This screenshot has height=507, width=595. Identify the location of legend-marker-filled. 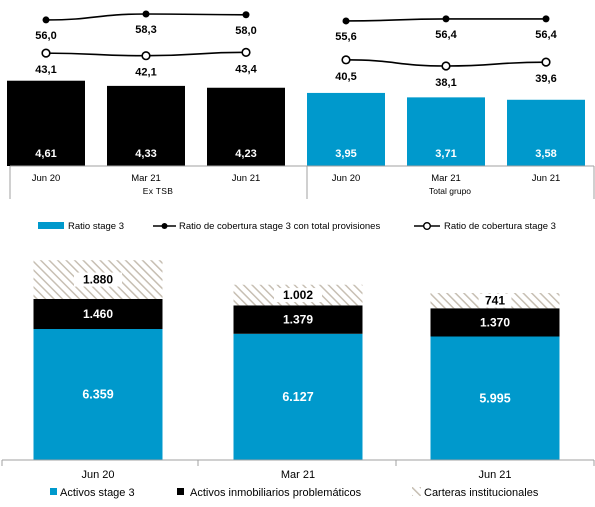
(164, 226).